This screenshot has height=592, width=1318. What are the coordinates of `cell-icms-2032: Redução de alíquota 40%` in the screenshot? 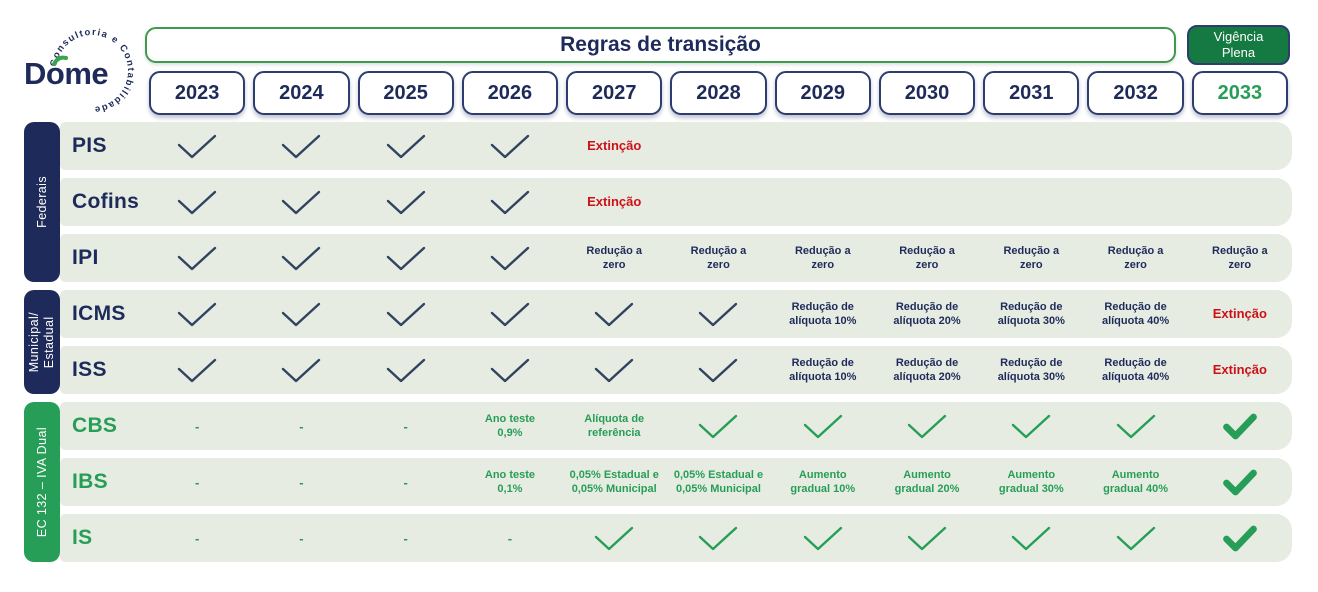 It's located at (1135, 314).